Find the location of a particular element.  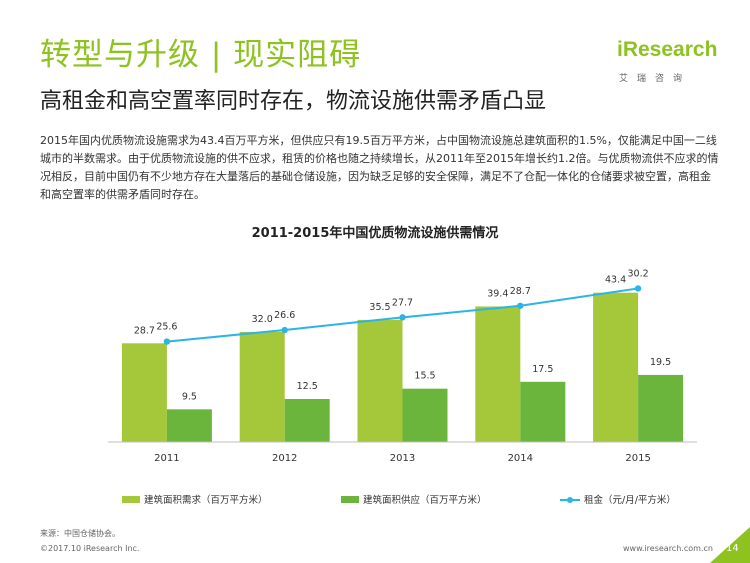

bar-demand-2012 is located at coordinates (262, 386).